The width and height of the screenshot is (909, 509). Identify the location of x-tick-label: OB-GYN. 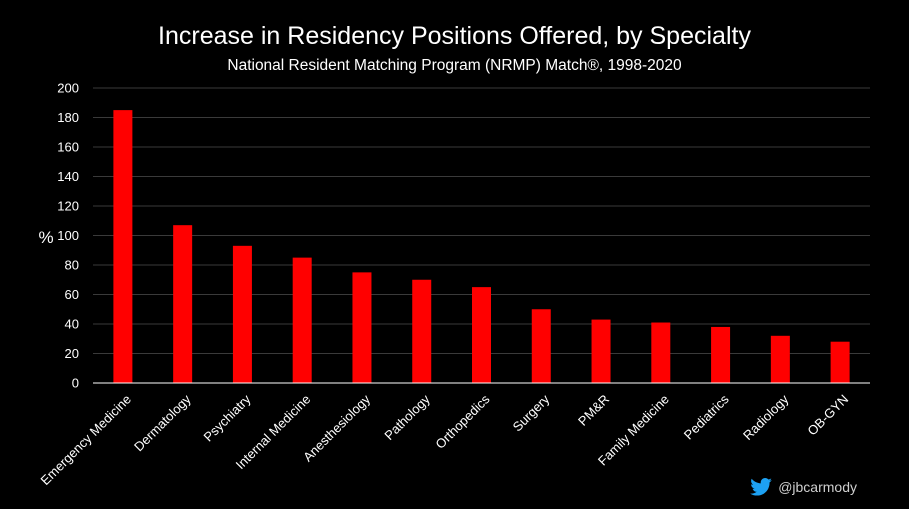
(827, 415).